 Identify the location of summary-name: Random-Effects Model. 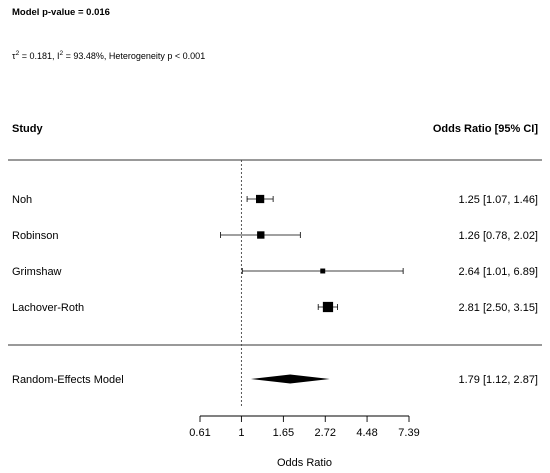
(68, 380).